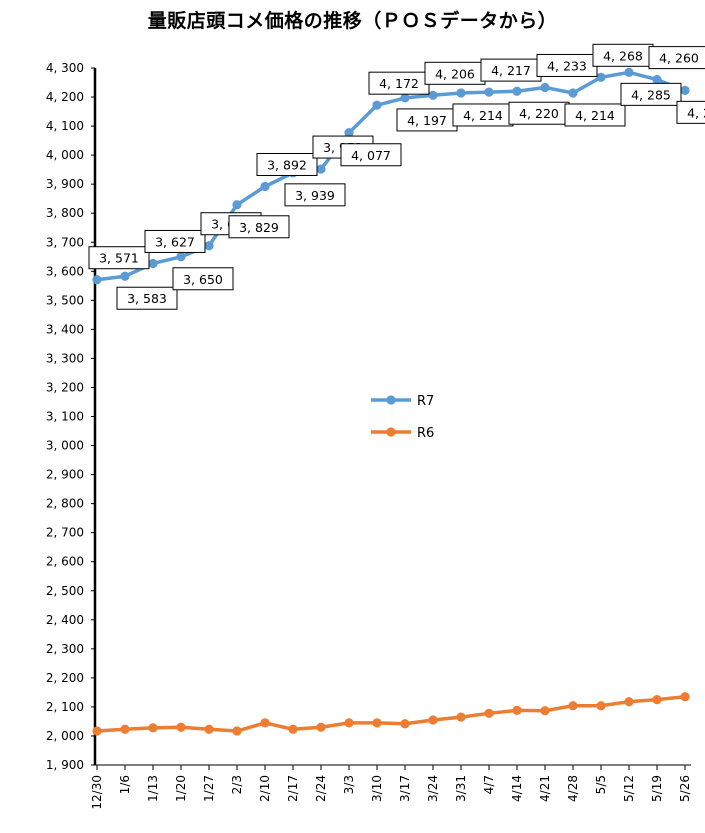 Image resolution: width=705 pixels, height=833 pixels. Describe the element at coordinates (65, 620) in the screenshot. I see `y-tick-label: 2, 400` at that location.